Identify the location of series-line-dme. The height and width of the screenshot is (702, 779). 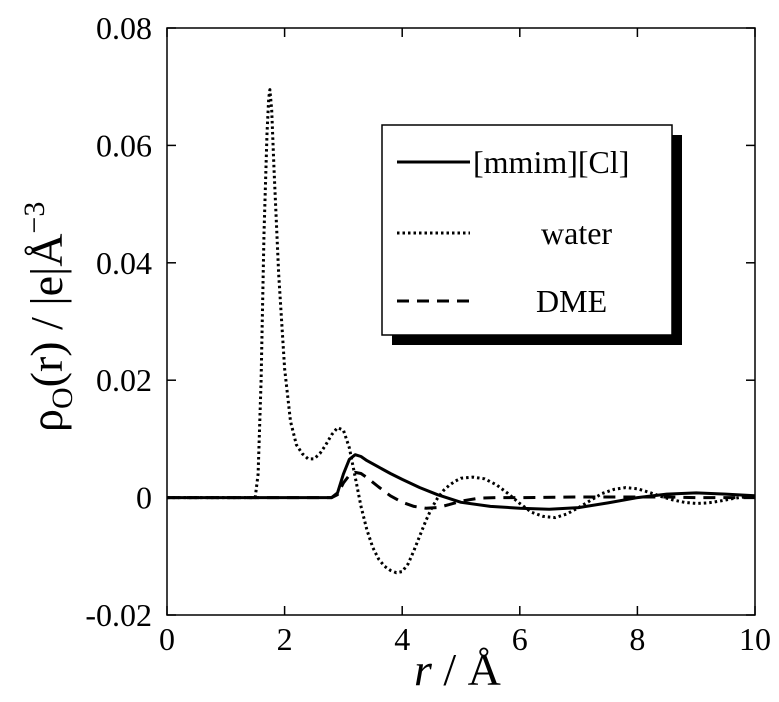
(461, 490).